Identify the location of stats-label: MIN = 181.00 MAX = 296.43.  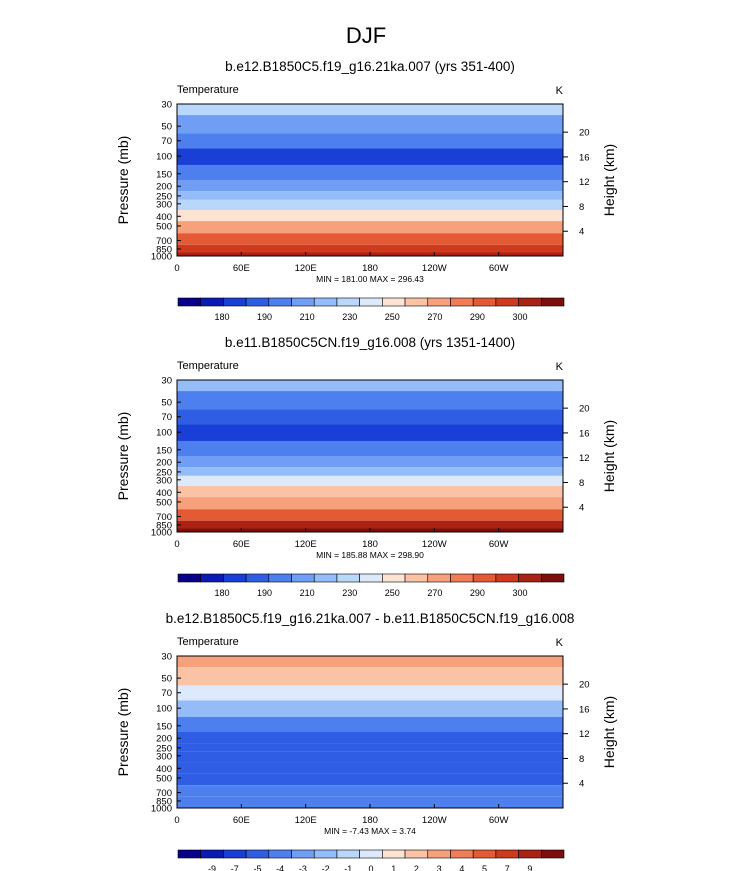
(370, 279).